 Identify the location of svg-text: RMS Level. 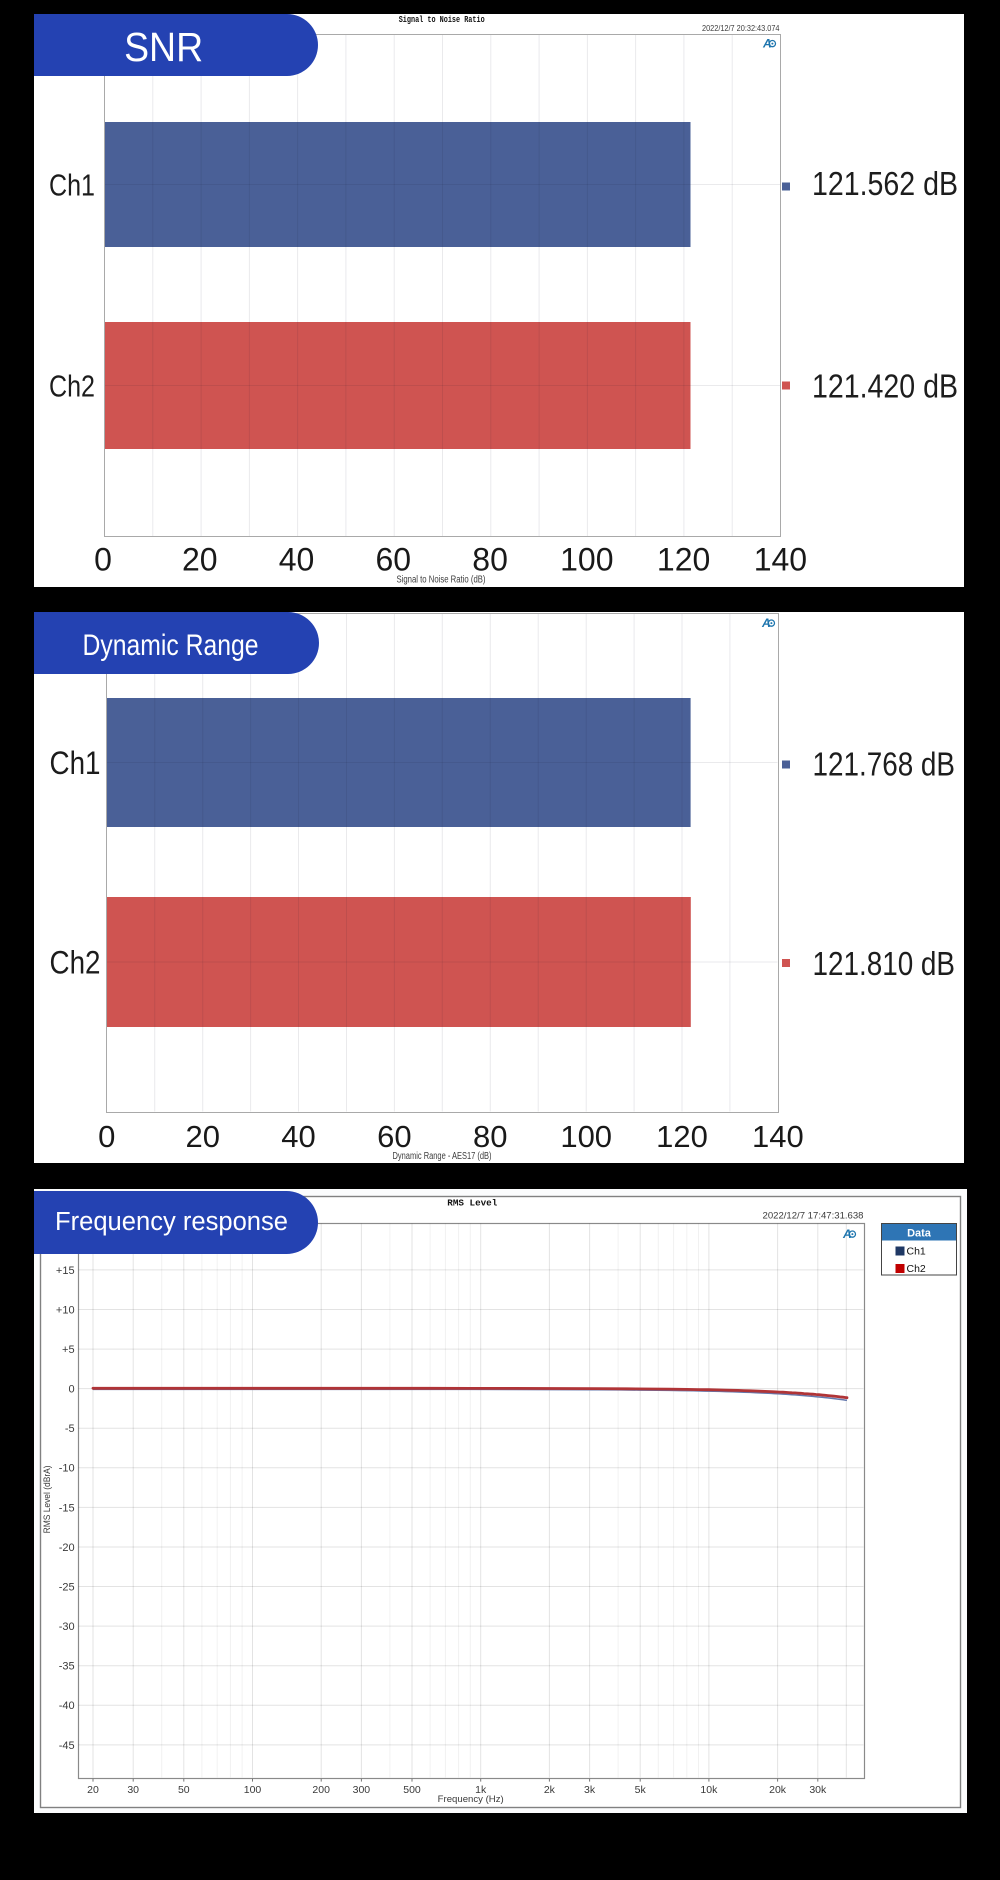
(472, 1204).